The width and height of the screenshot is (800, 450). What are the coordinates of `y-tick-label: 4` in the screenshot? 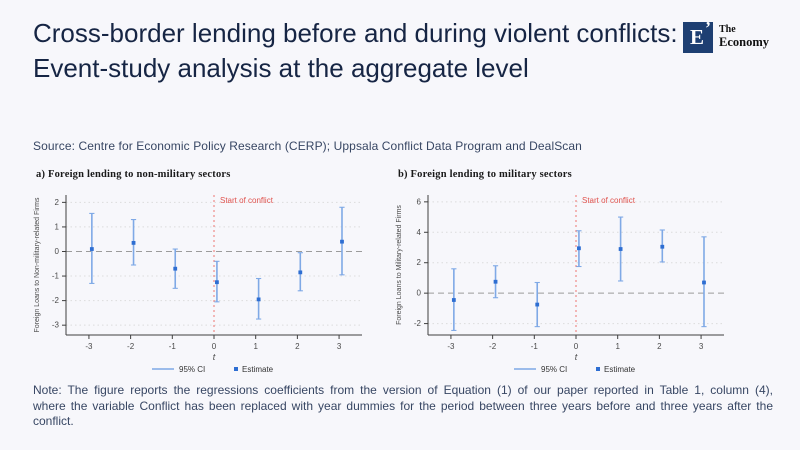 It's located at (419, 232).